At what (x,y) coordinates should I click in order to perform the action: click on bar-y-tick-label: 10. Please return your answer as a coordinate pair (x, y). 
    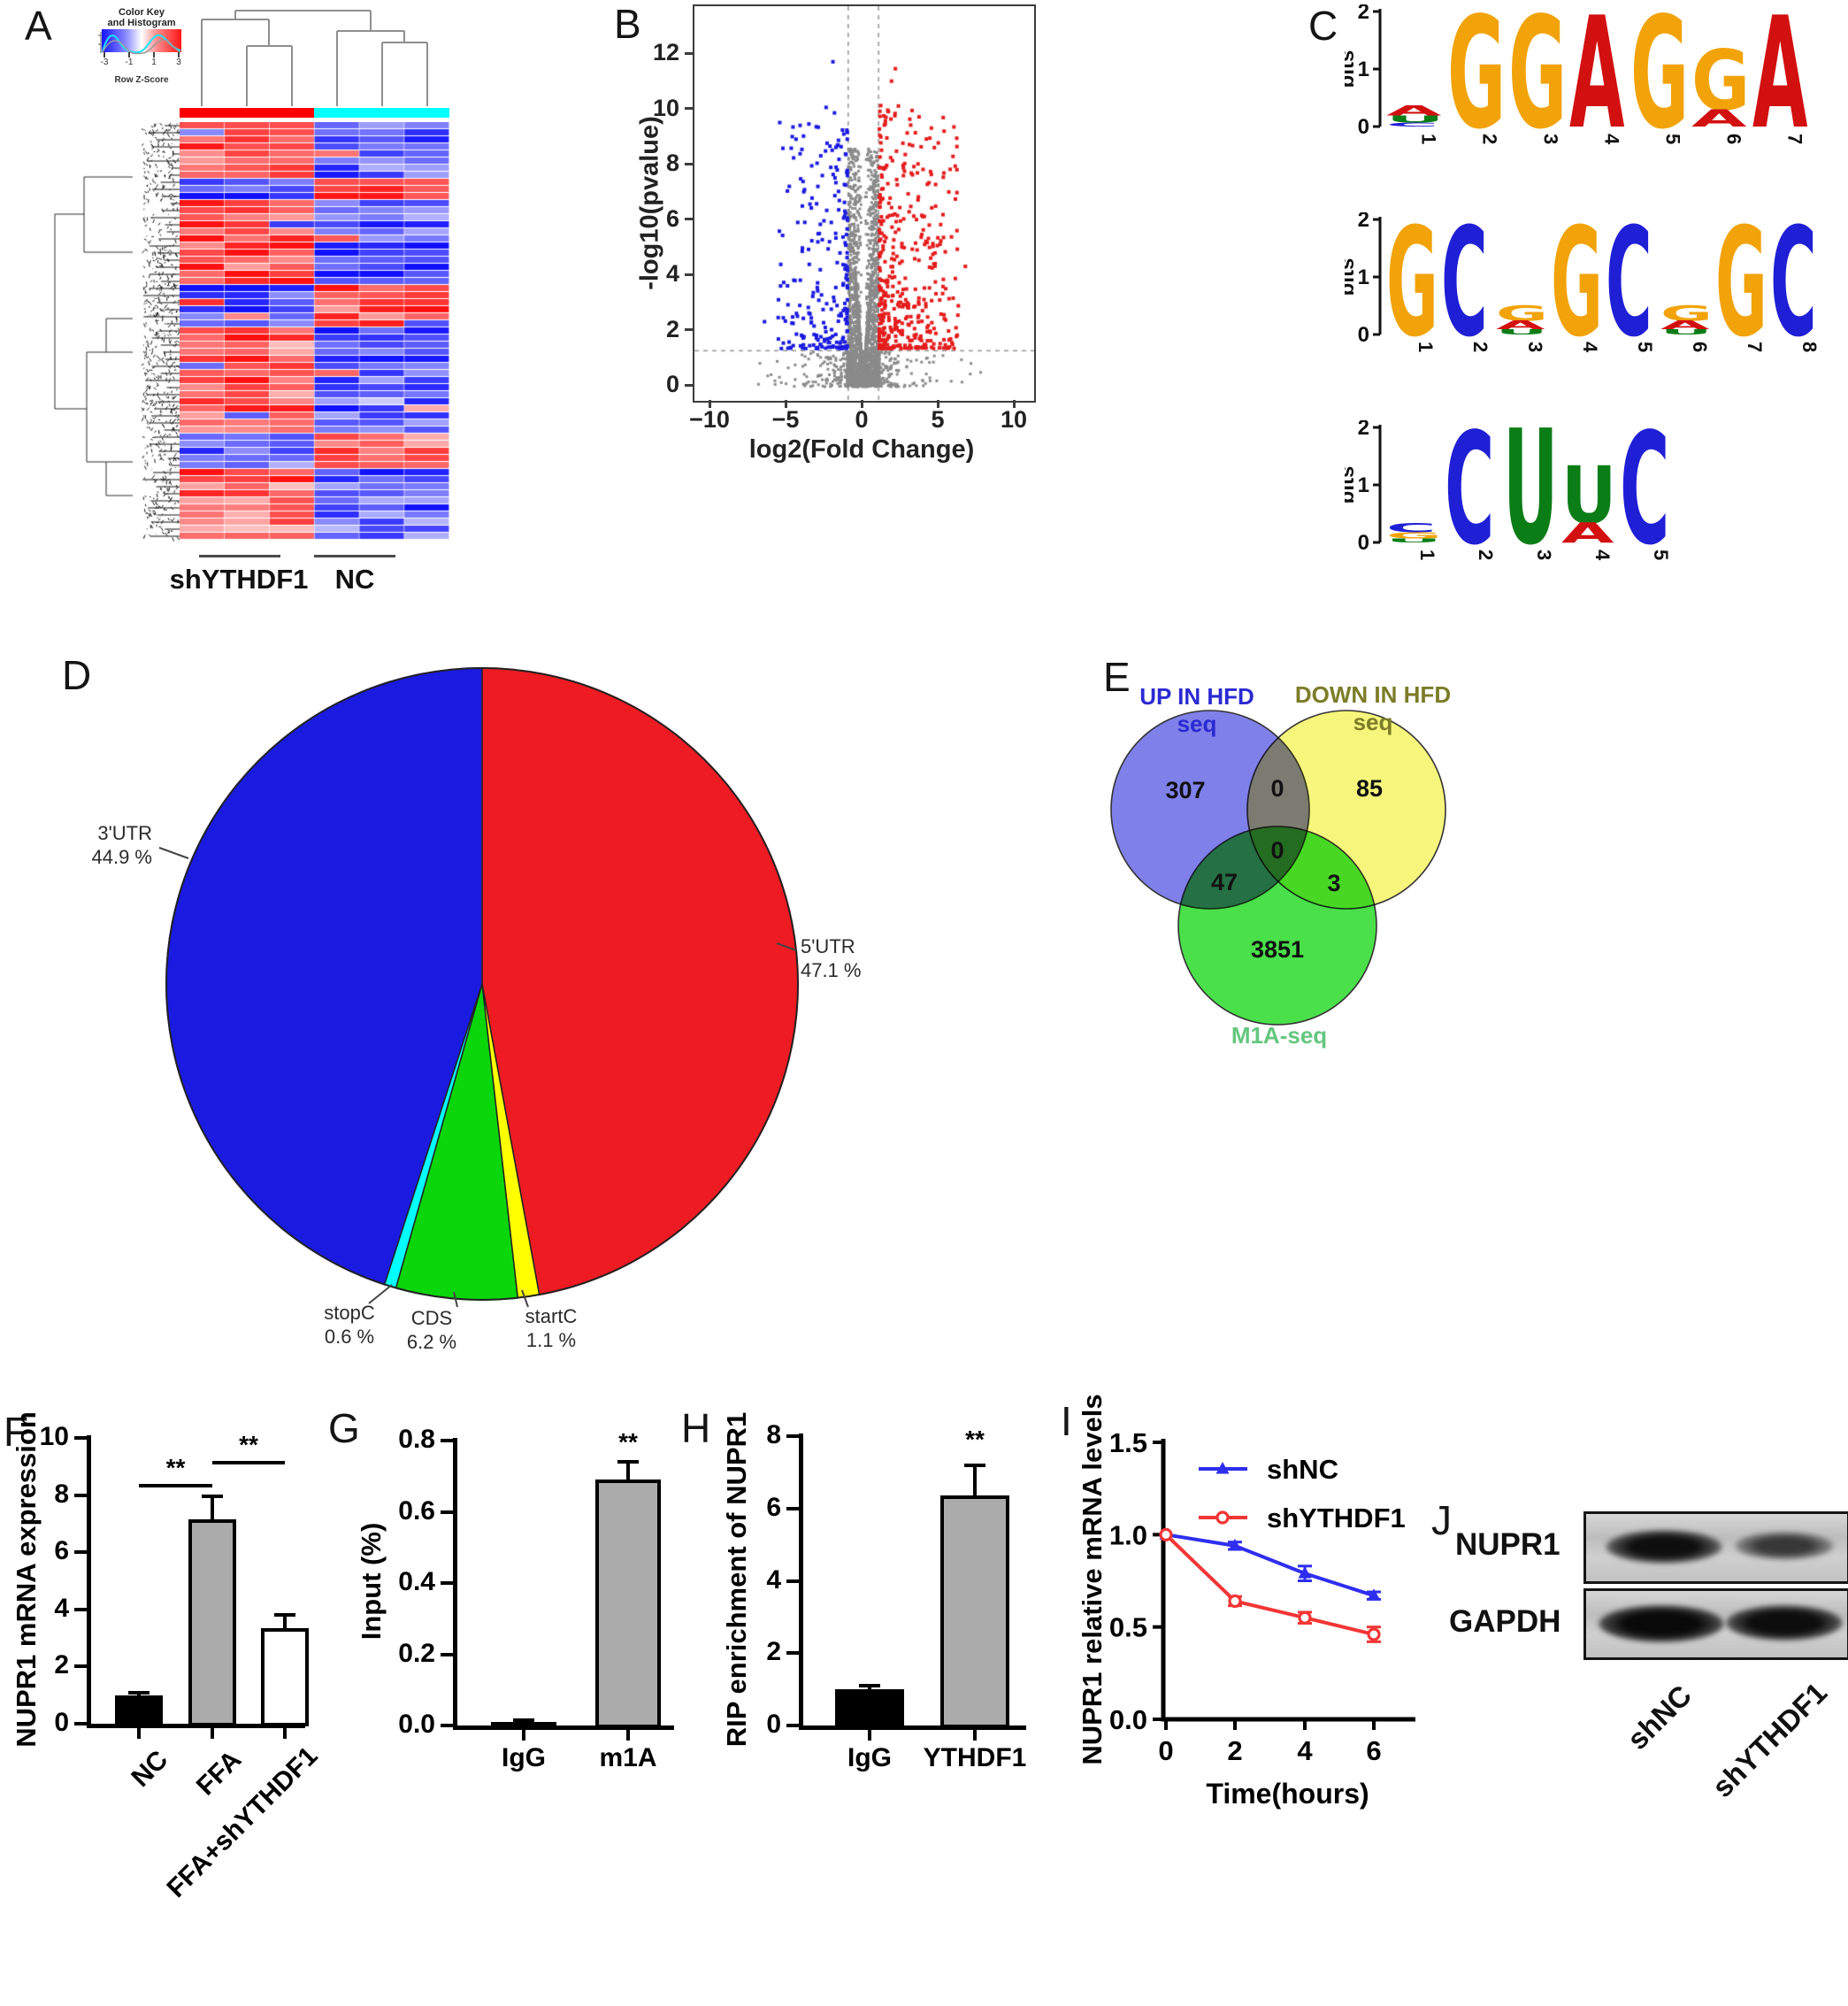
    Looking at the image, I should click on (54, 1436).